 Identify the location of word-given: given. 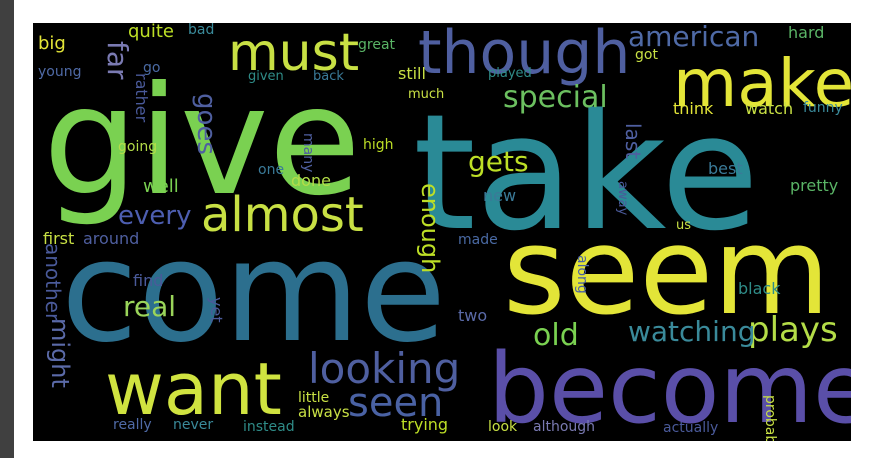
(266, 76).